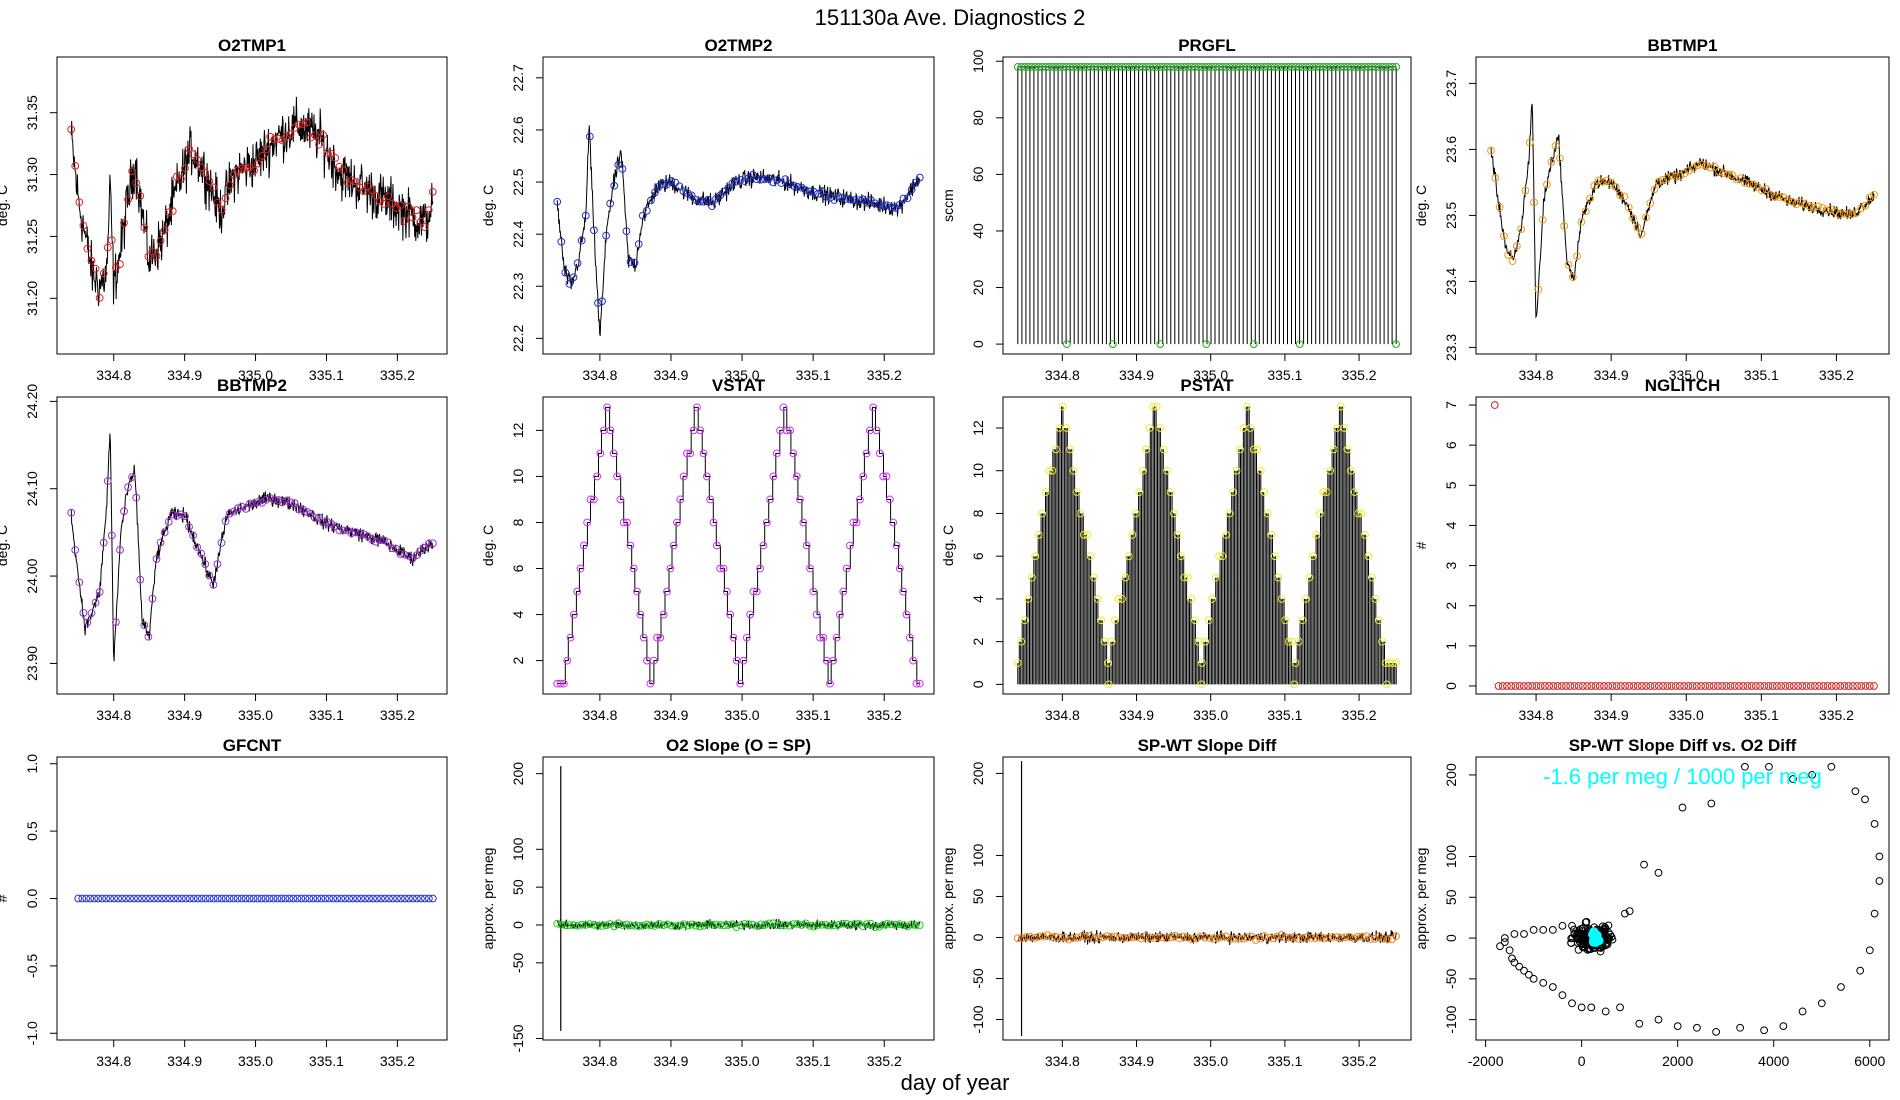 The width and height of the screenshot is (1900, 1100). Describe the element at coordinates (1683, 45) in the screenshot. I see `panel-title: BBTMP1` at that location.